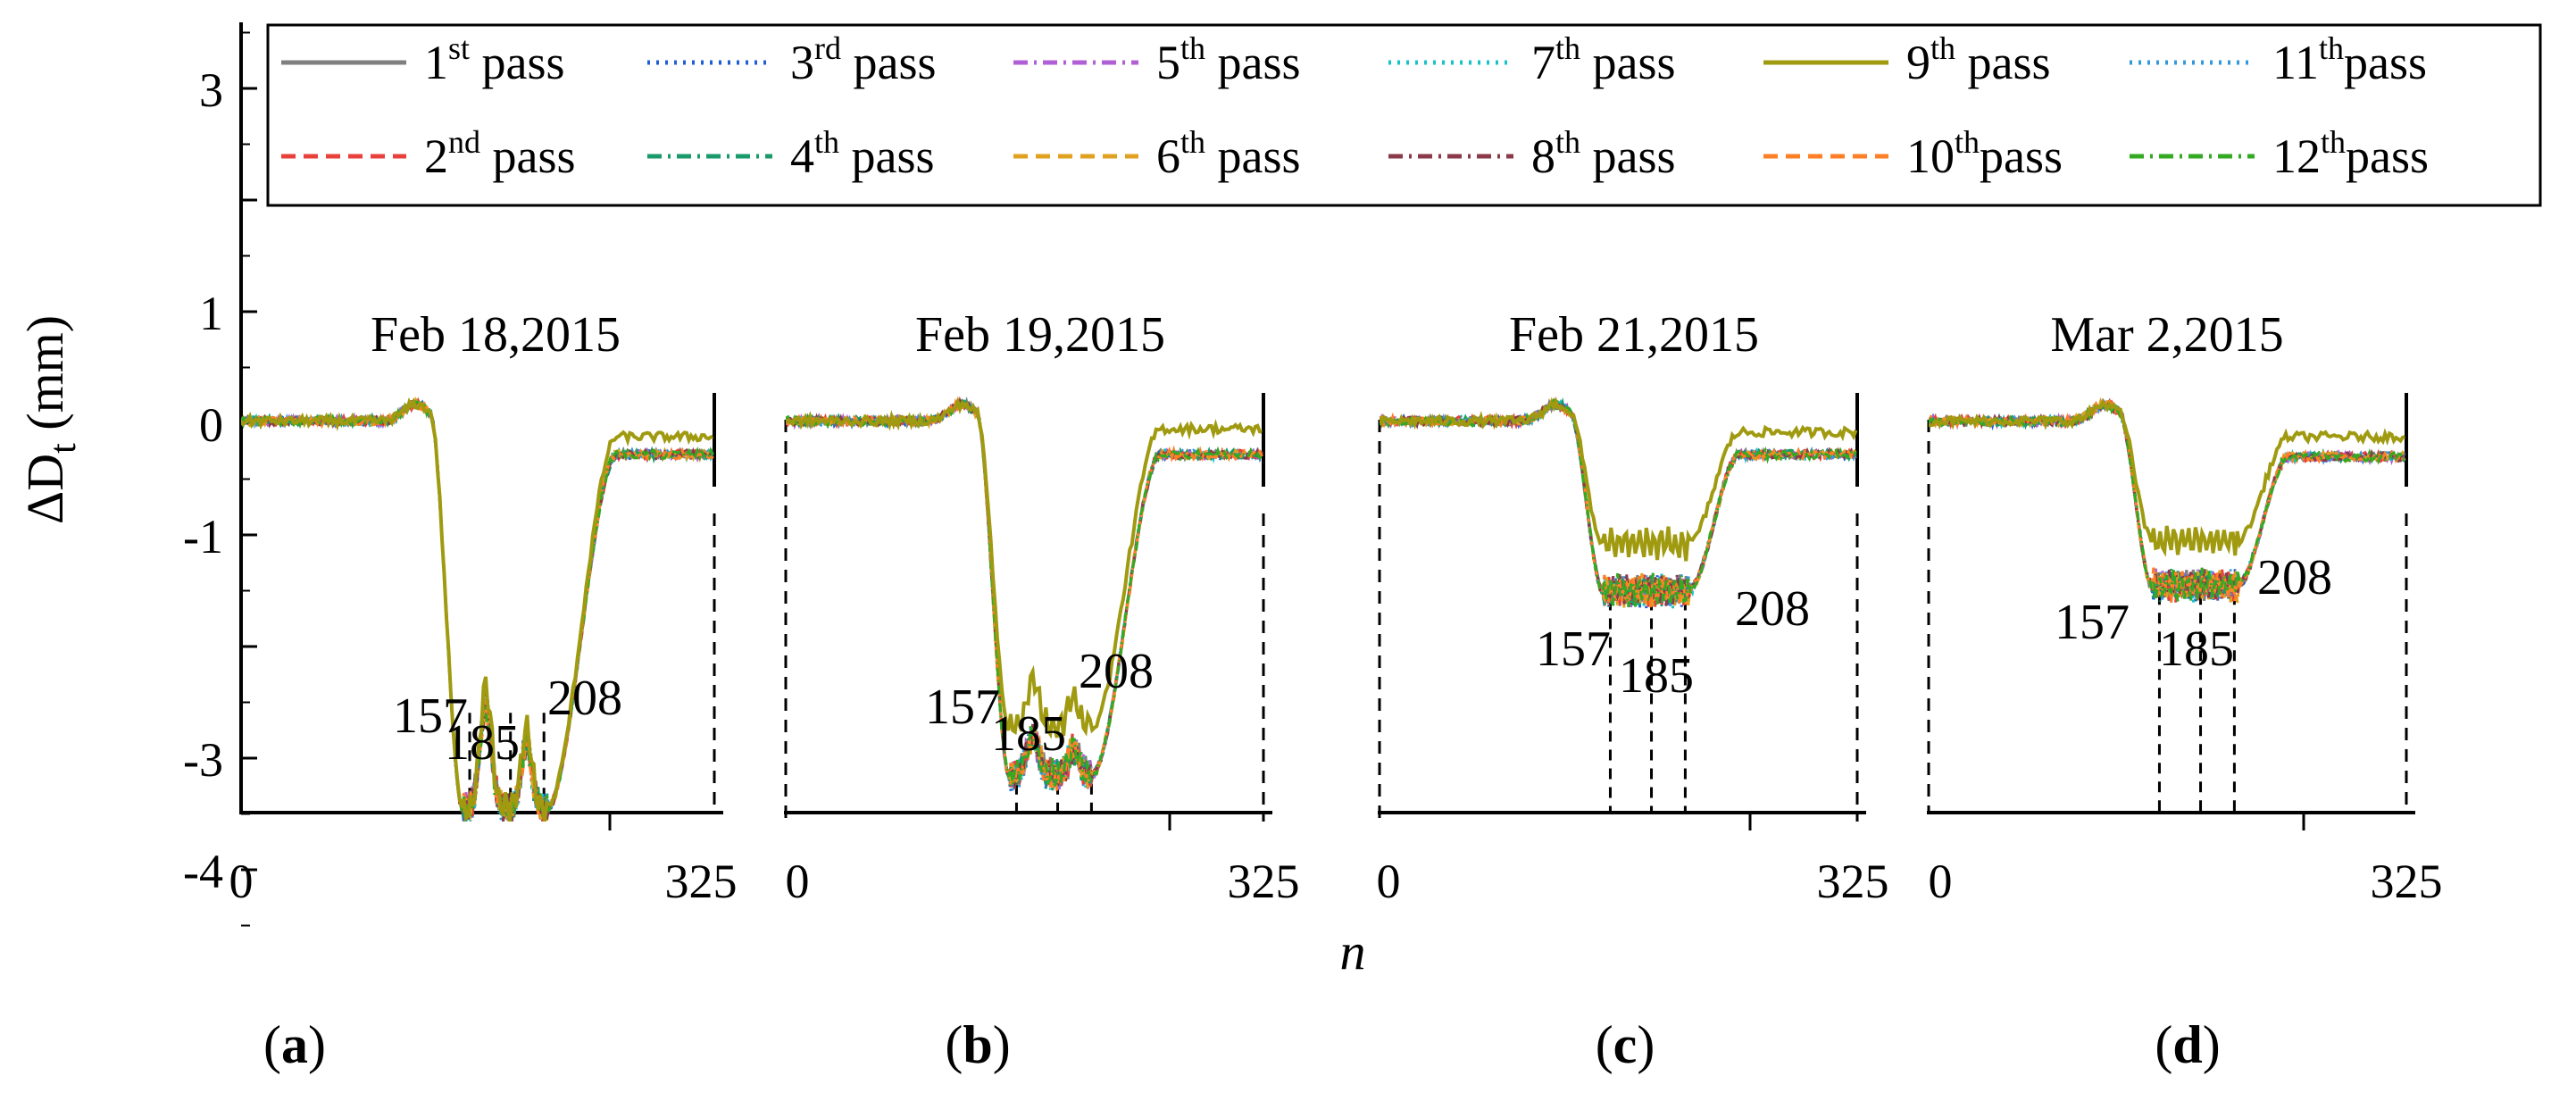 The height and width of the screenshot is (1093, 2576). I want to click on legend-number: 7, so click(1543, 63).